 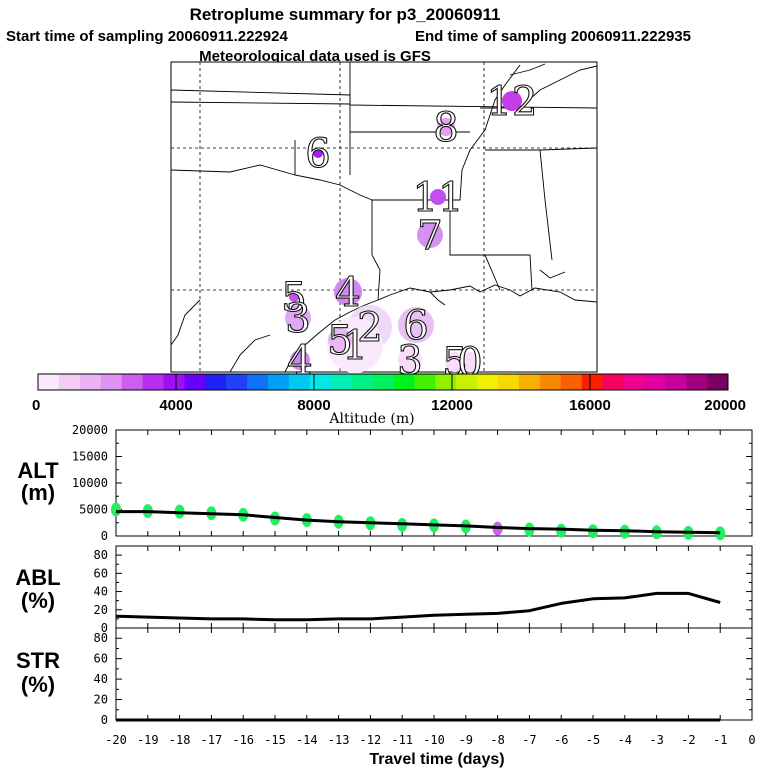 I want to click on trajectory-day-label: 1, so click(x=354, y=346).